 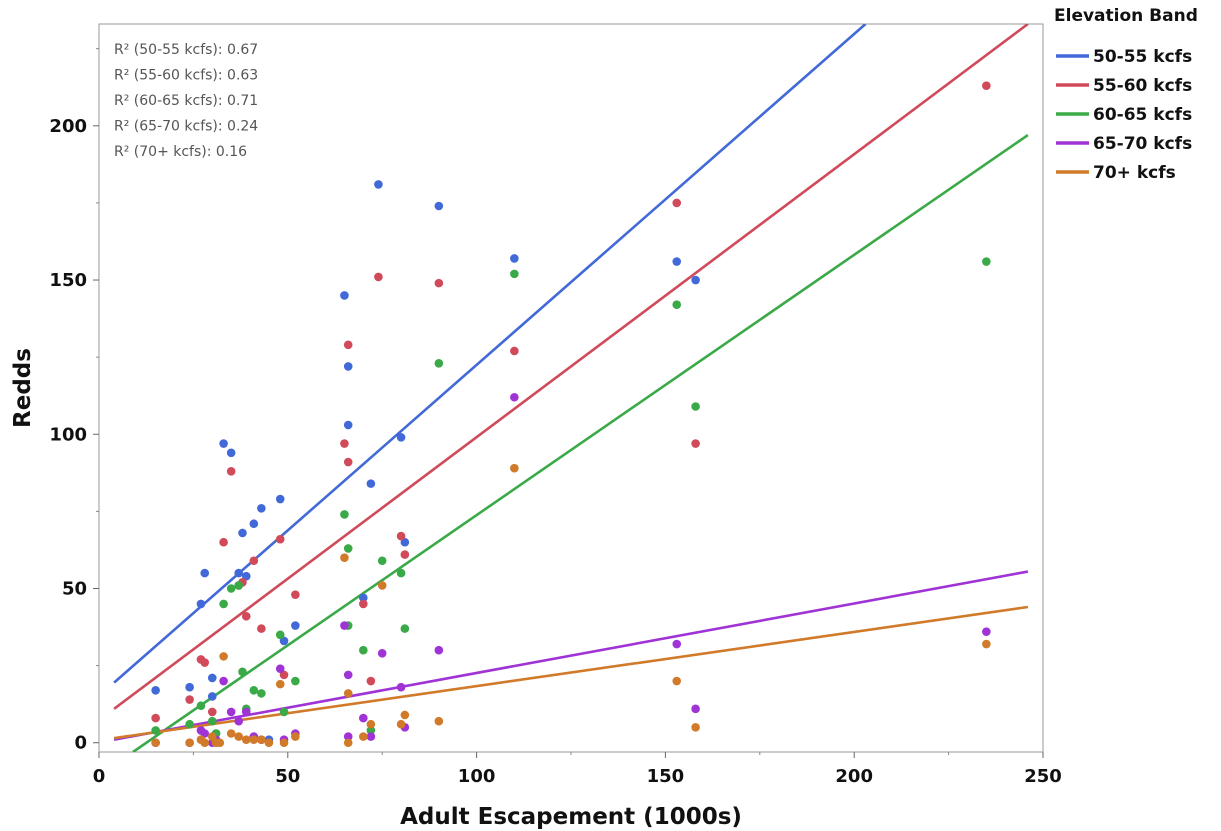 What do you see at coordinates (80, 743) in the screenshot?
I see `y-tick-label: 0` at bounding box center [80, 743].